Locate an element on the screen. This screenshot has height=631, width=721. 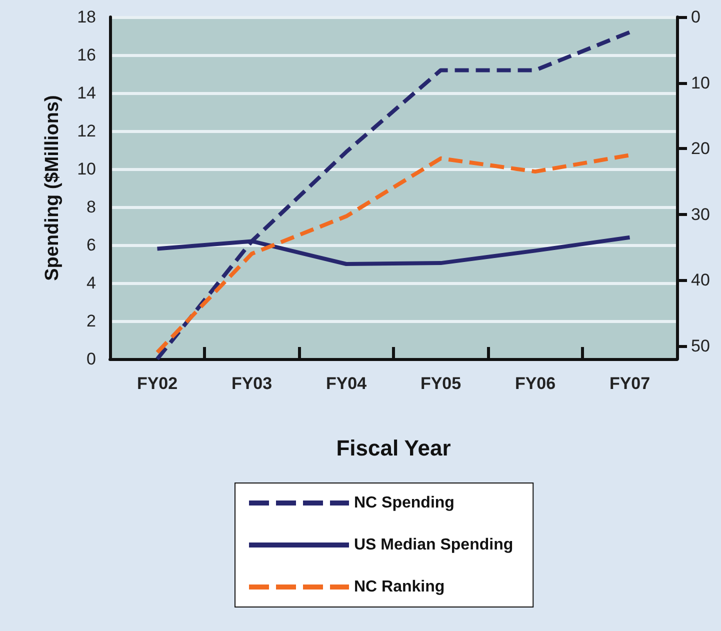
legend-label: US Median Spending is located at coordinates (434, 545).